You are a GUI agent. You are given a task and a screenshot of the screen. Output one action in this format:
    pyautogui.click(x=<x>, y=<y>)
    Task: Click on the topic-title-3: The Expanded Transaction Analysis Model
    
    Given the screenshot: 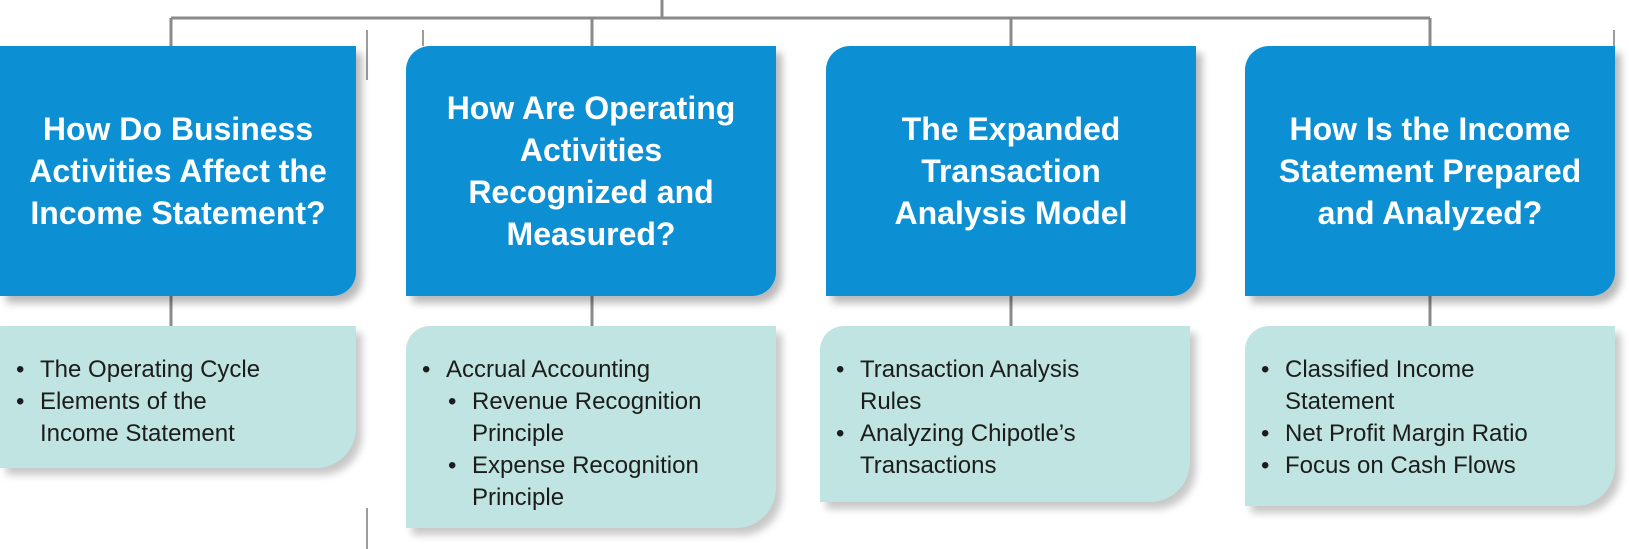 What is the action you would take?
    pyautogui.click(x=1011, y=171)
    